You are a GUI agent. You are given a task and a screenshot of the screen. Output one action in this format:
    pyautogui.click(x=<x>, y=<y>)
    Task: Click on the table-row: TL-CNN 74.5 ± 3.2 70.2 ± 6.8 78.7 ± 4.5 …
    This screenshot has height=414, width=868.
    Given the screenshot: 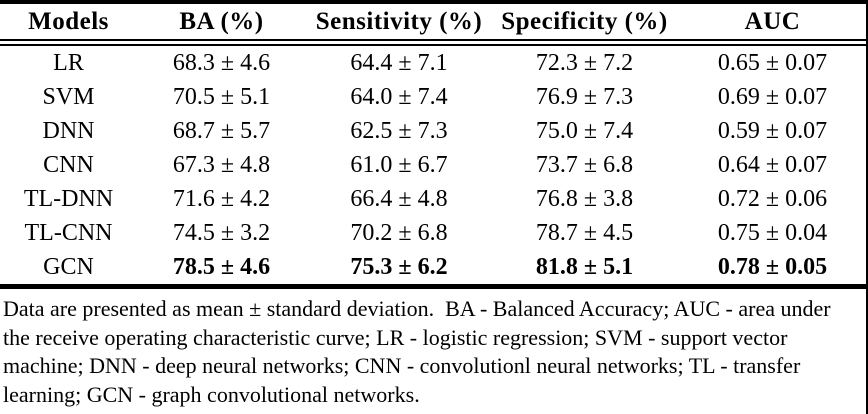 What is the action you would take?
    pyautogui.click(x=434, y=233)
    